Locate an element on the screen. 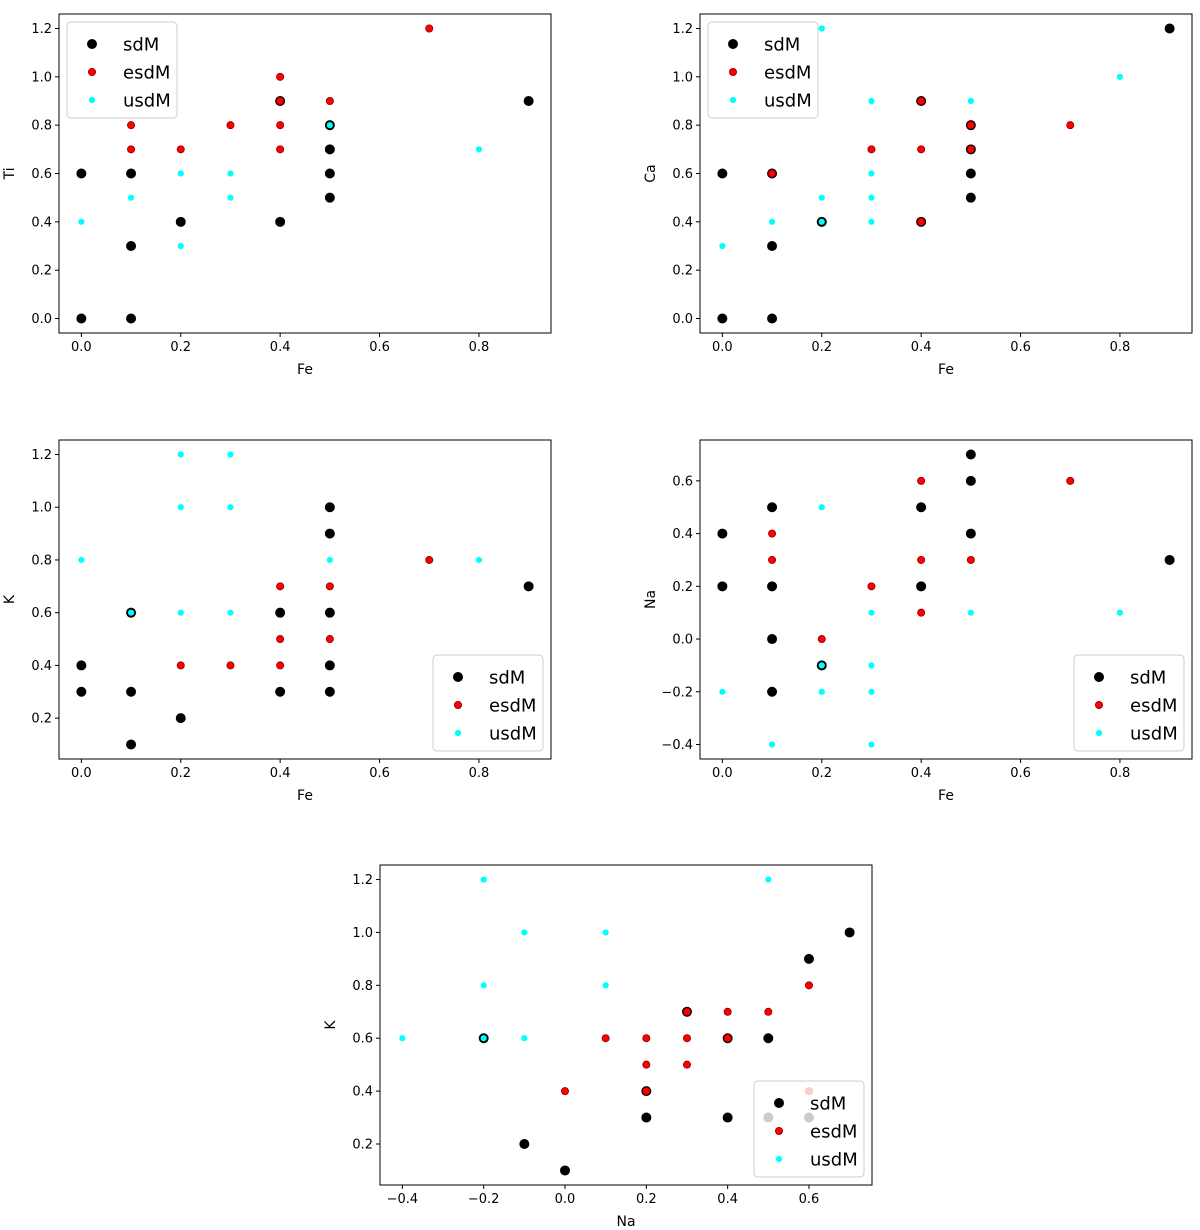 This screenshot has width=1200, height=1230. x-tick-label: 0.0 is located at coordinates (722, 773).